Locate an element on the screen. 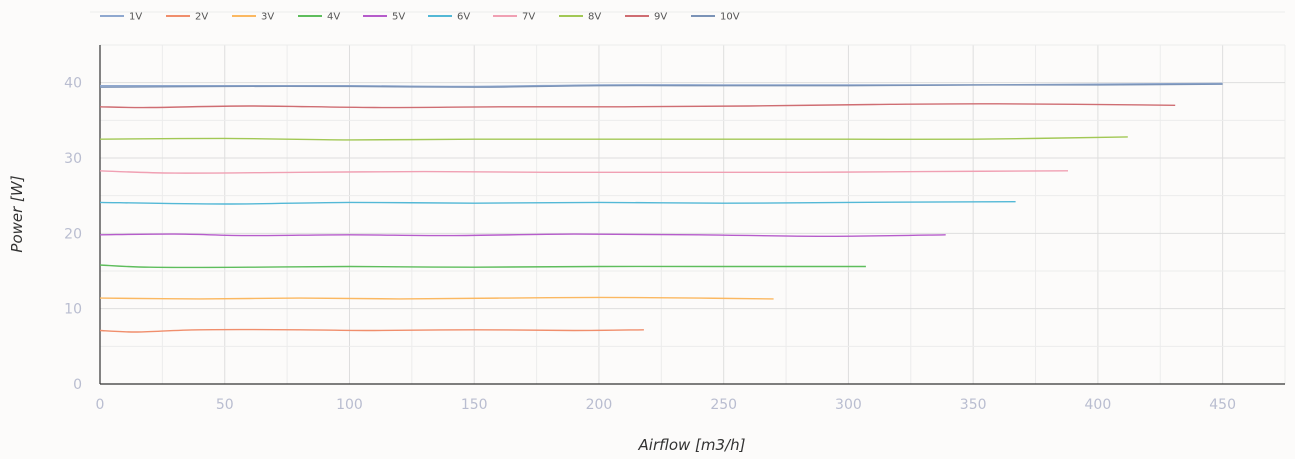  legend-label: 8V is located at coordinates (594, 17).